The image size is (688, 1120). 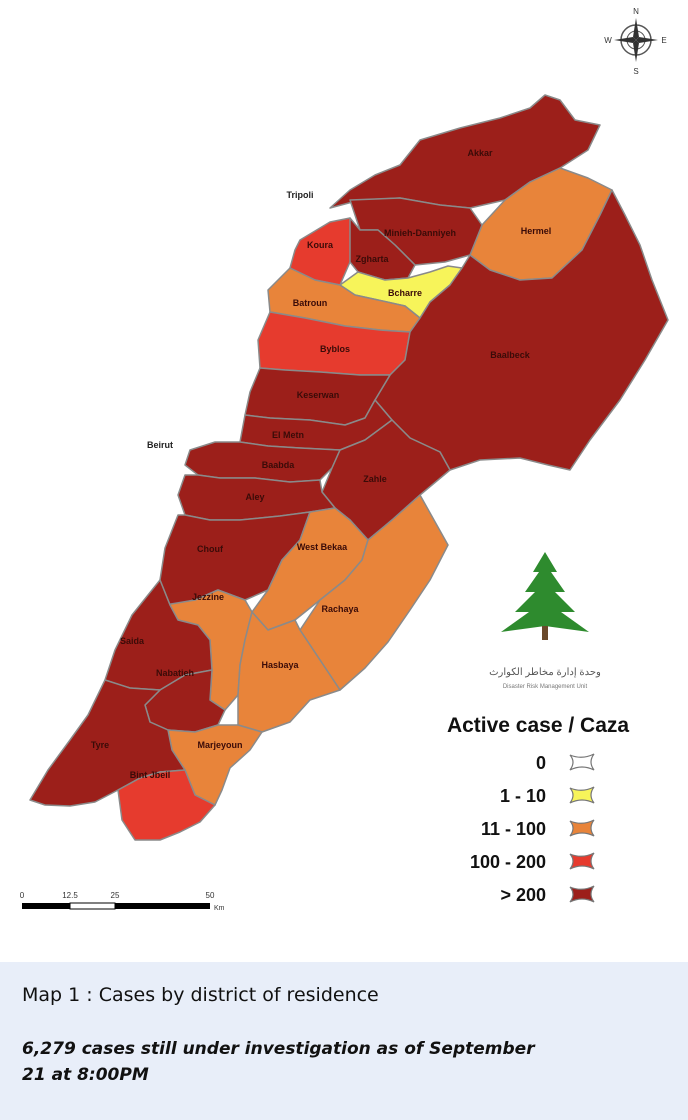 What do you see at coordinates (219, 908) in the screenshot?
I see `scale-unit: Km` at bounding box center [219, 908].